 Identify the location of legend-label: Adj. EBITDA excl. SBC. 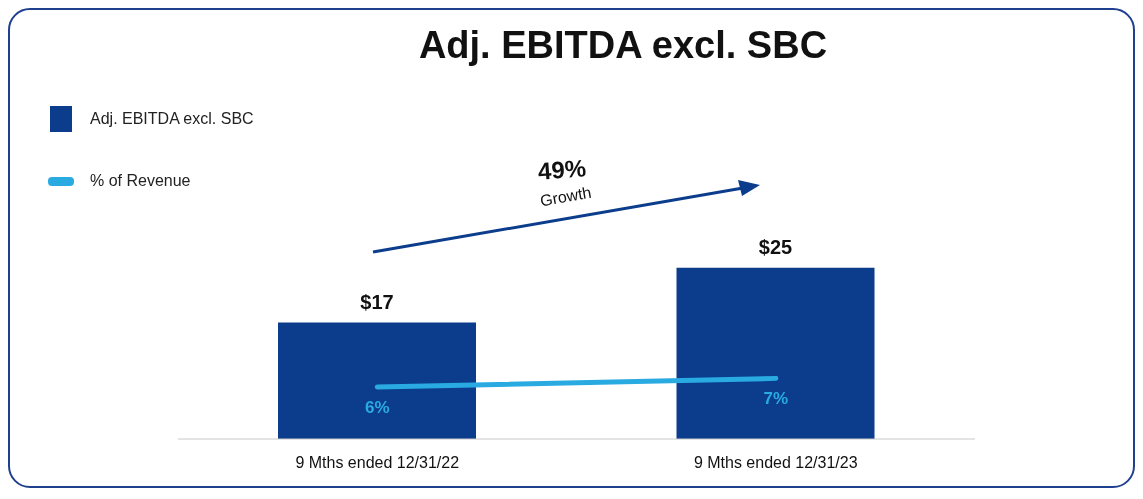
(172, 119).